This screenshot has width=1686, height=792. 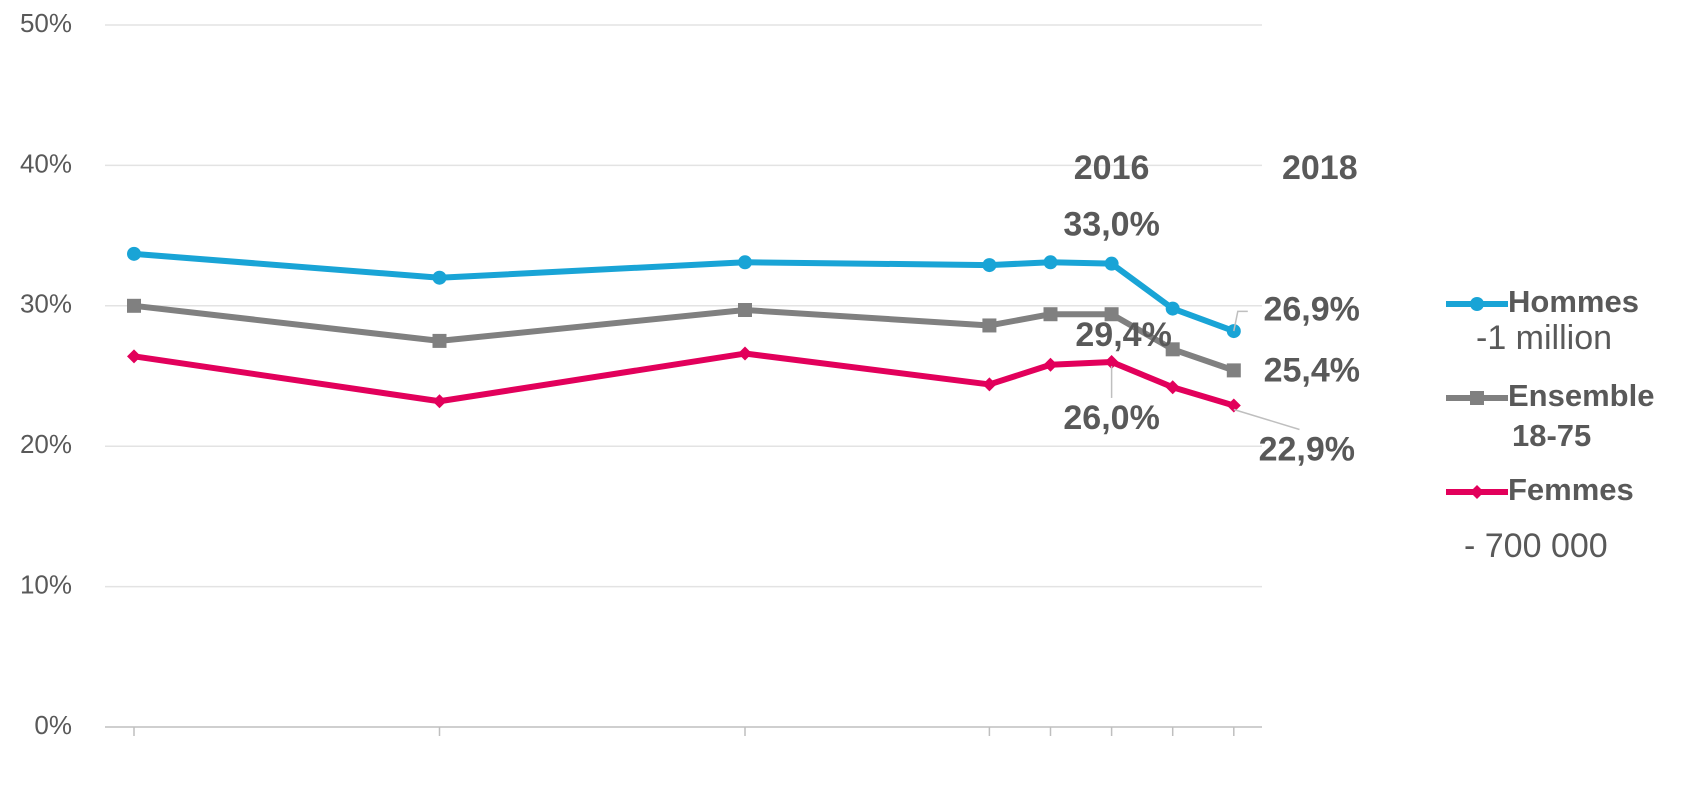 What do you see at coordinates (46, 23) in the screenshot?
I see `y-tick-label: 50%` at bounding box center [46, 23].